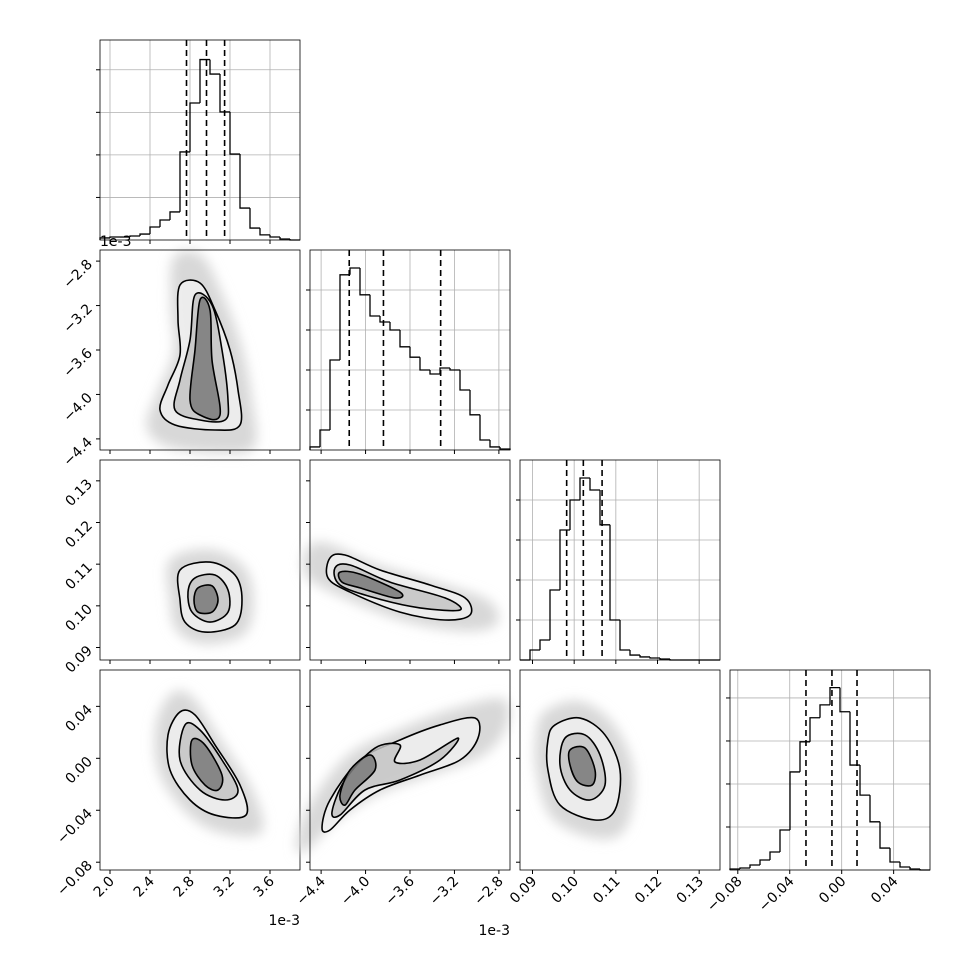 This screenshot has height=970, width=970. What do you see at coordinates (78, 534) in the screenshot?
I see `y-tick-label: 0.12` at bounding box center [78, 534].